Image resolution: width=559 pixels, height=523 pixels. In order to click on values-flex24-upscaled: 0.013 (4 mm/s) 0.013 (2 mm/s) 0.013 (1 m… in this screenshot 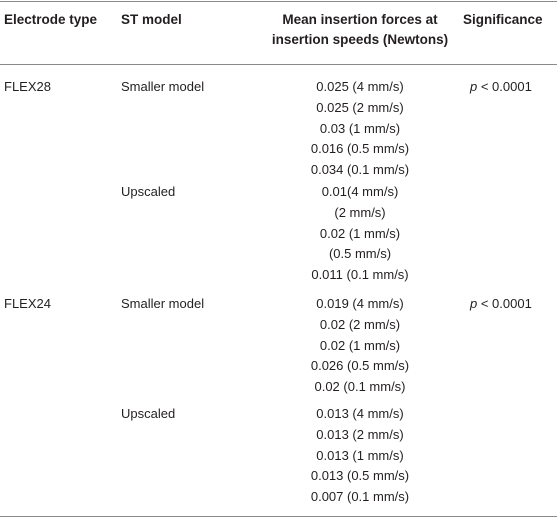, I will do `click(360, 456)`.